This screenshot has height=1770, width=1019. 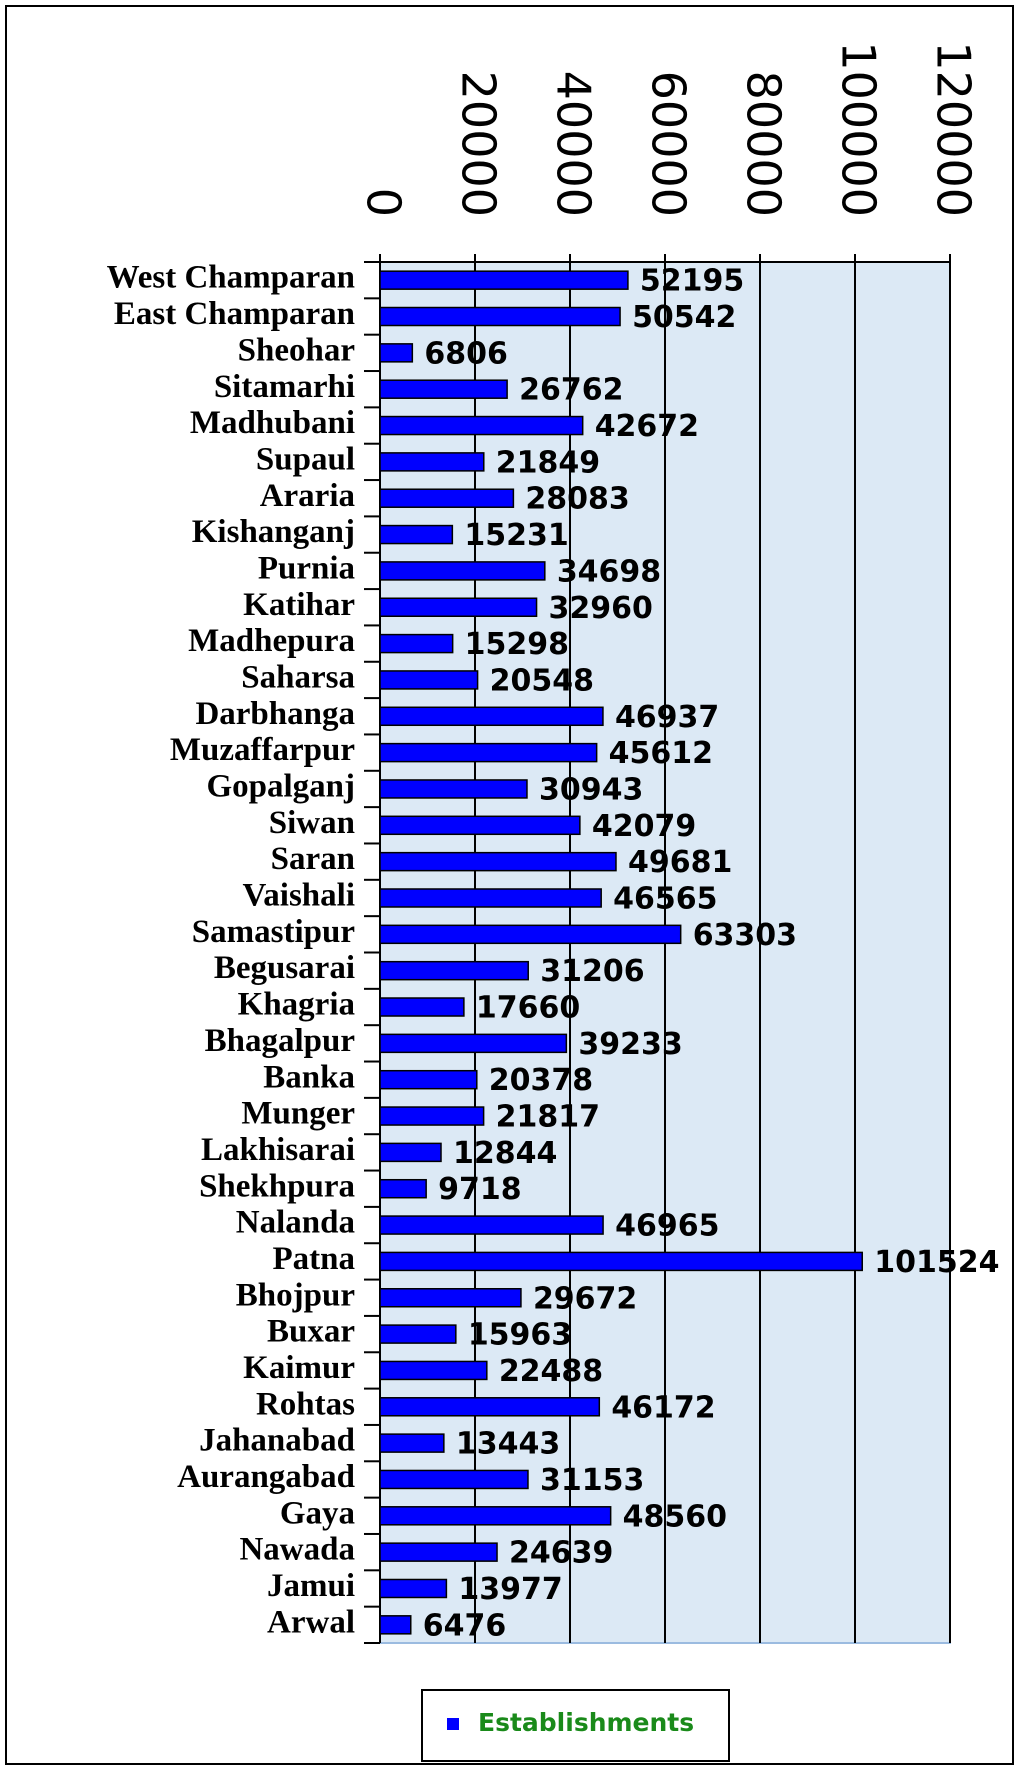 I want to click on data-label: 42672, so click(x=647, y=426).